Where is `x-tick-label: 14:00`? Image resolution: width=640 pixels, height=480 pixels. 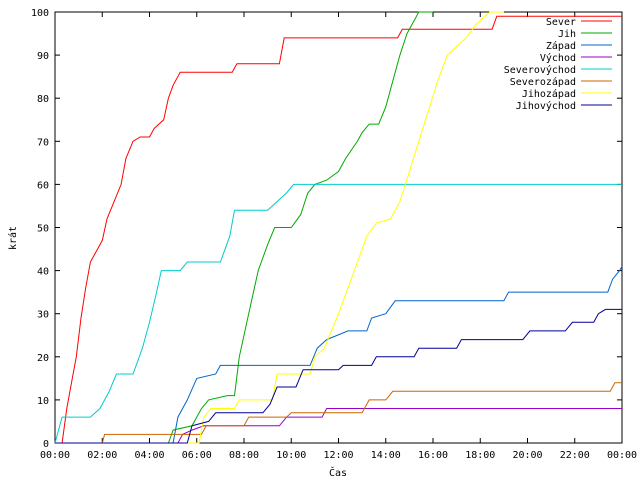 x-tick-label: 14:00 is located at coordinates (386, 455).